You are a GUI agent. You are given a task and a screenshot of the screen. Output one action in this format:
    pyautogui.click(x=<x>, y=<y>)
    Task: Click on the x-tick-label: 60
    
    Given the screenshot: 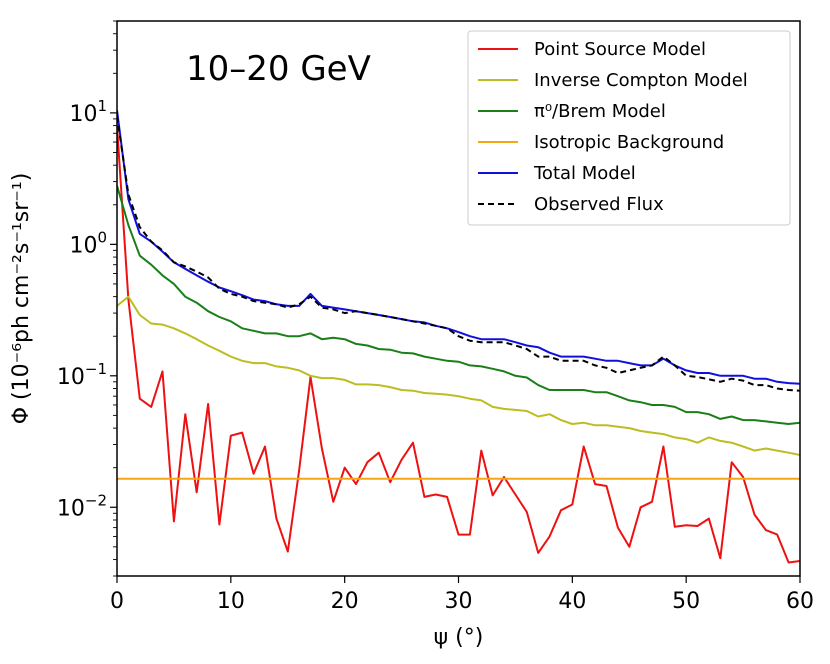 What is the action you would take?
    pyautogui.click(x=800, y=601)
    